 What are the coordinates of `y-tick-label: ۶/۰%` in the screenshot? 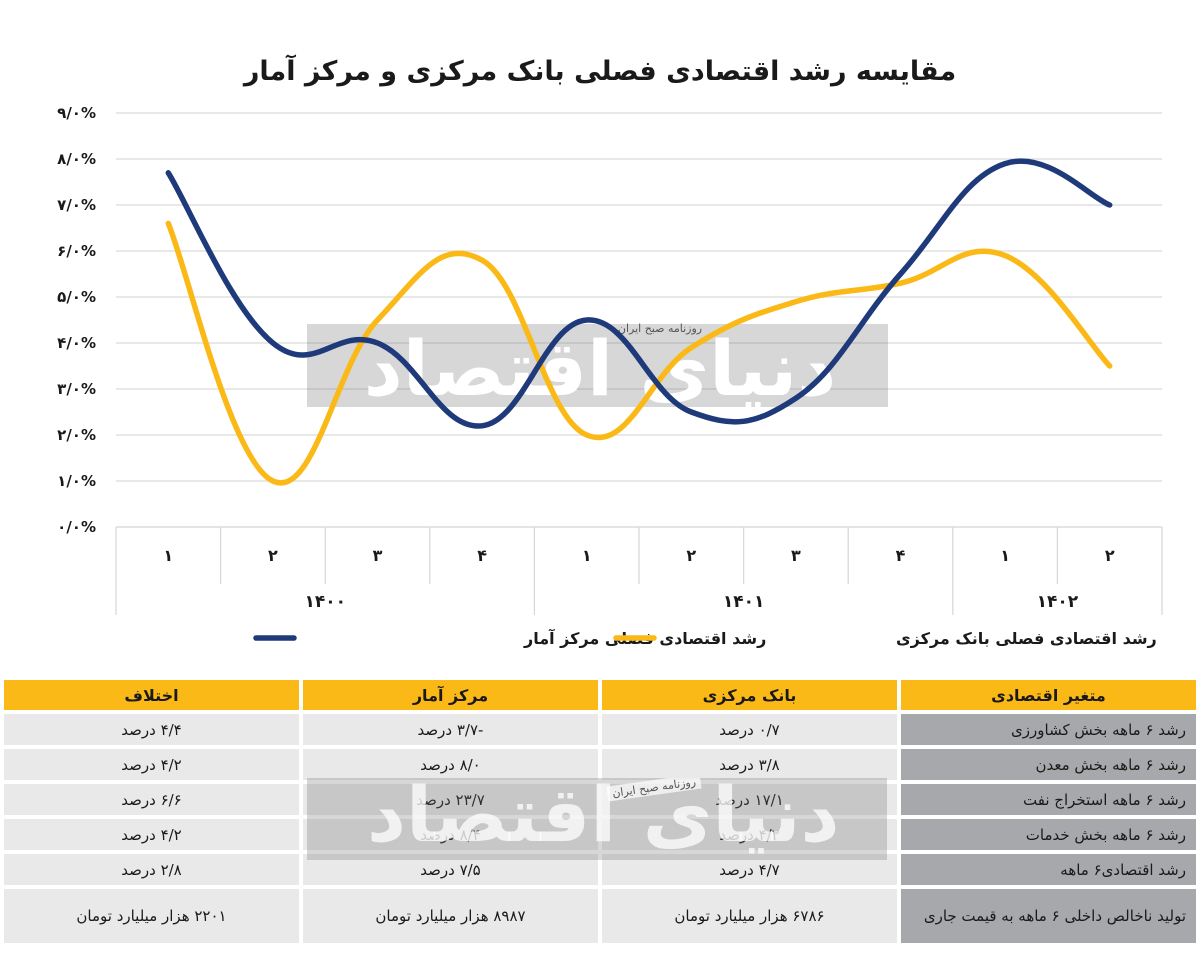 It's located at (76, 251).